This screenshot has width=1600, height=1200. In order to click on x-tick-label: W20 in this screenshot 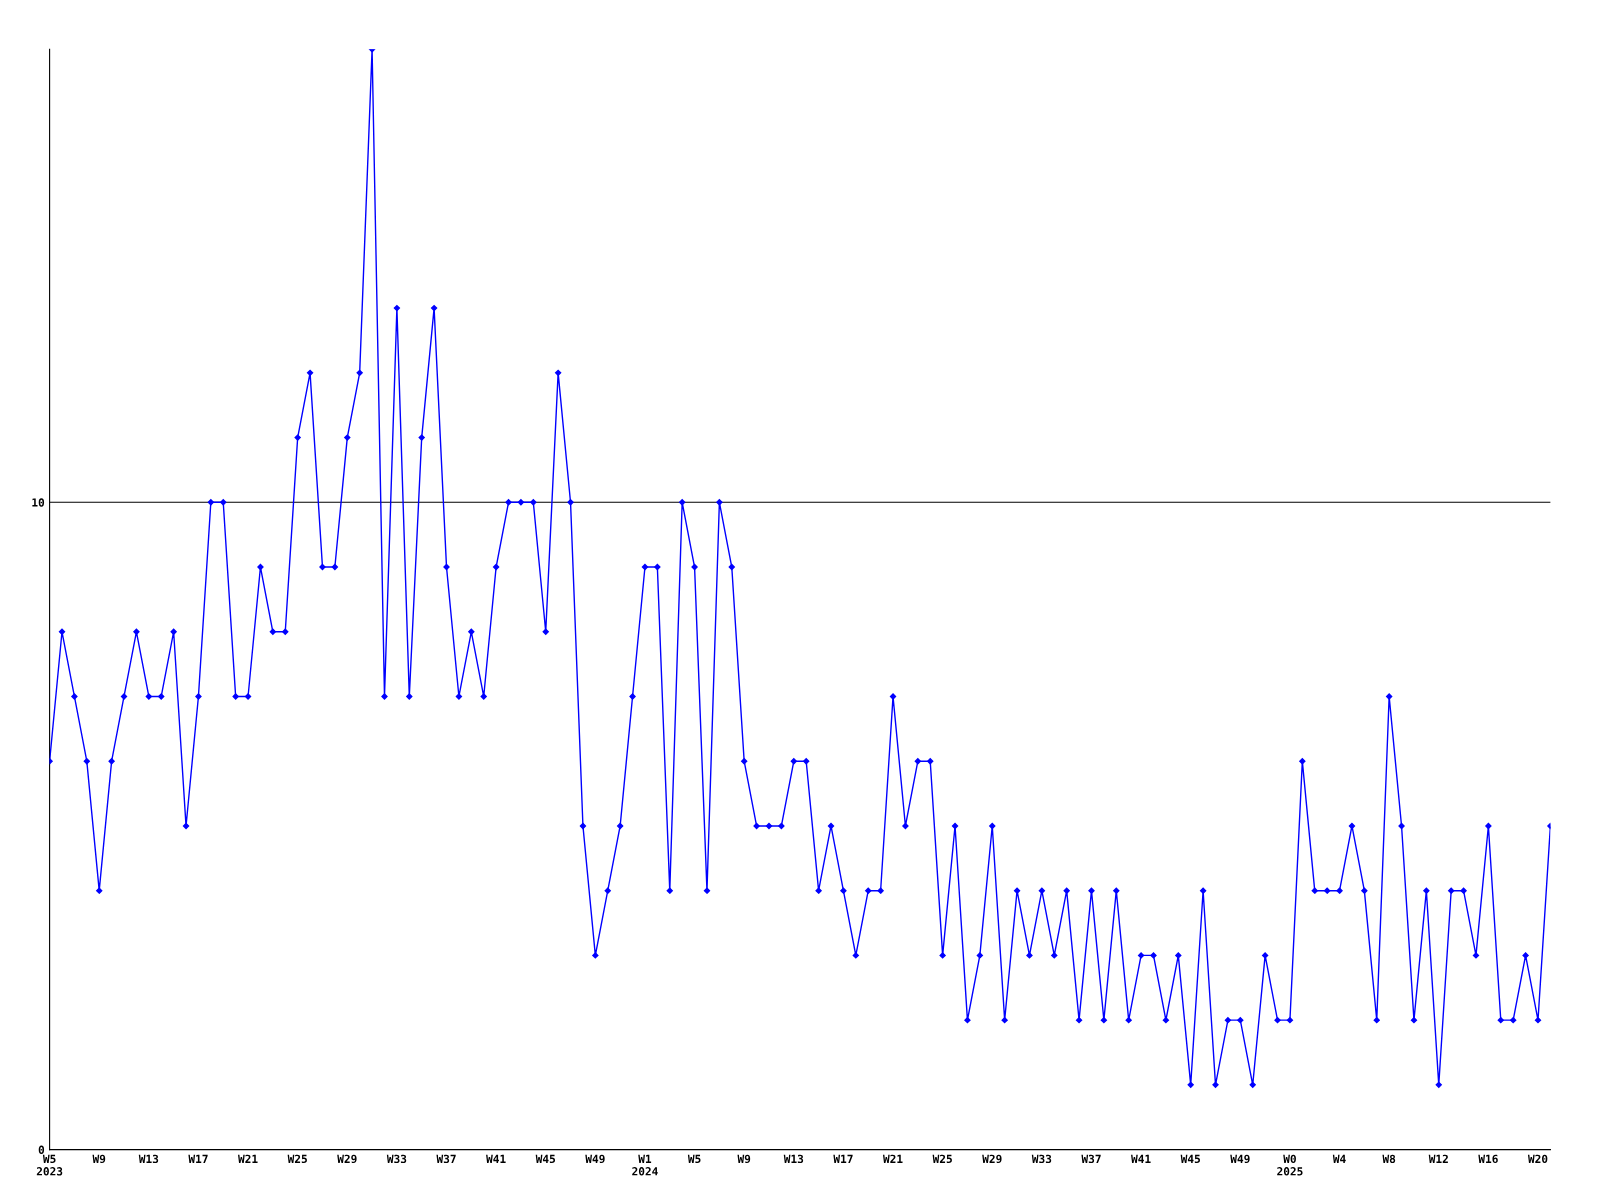, I will do `click(1537, 1159)`.